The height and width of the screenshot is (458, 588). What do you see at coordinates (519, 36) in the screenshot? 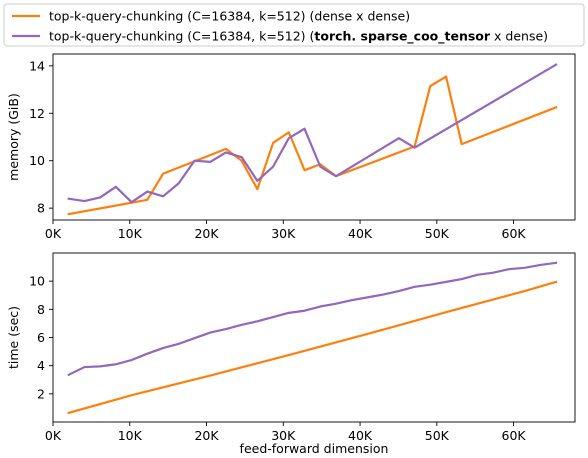
I see `legend-entry-suffix-text: x dense)` at bounding box center [519, 36].